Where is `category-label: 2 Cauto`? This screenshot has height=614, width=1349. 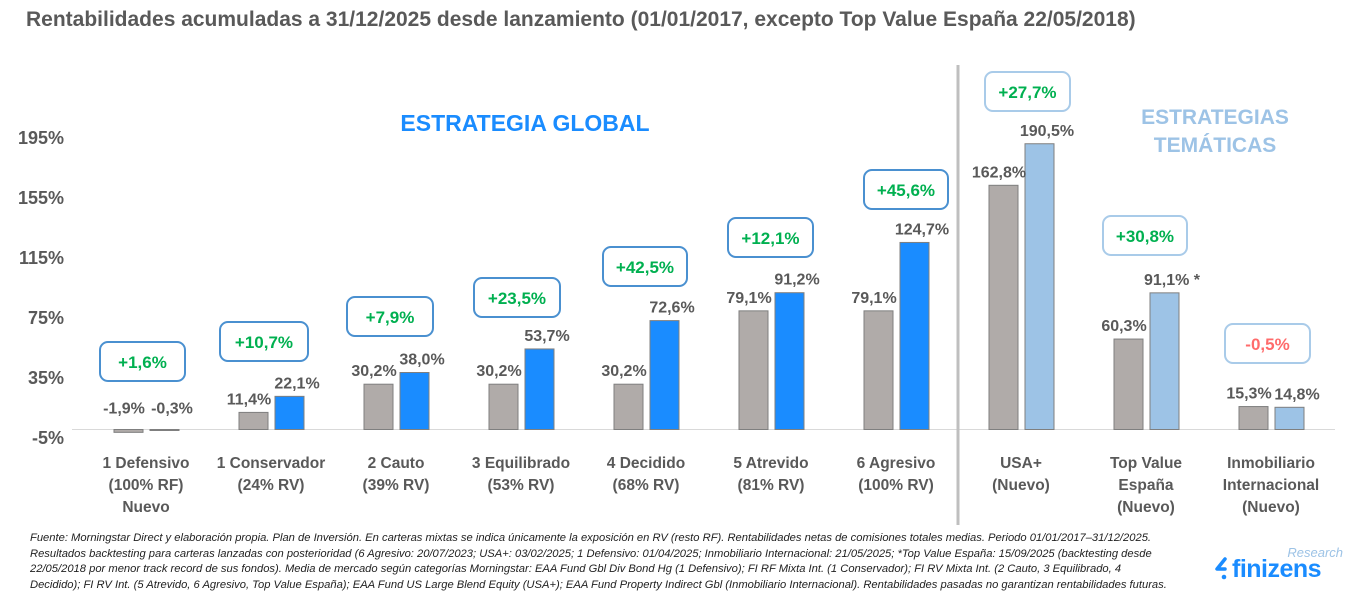
category-label: 2 Cauto is located at coordinates (396, 463).